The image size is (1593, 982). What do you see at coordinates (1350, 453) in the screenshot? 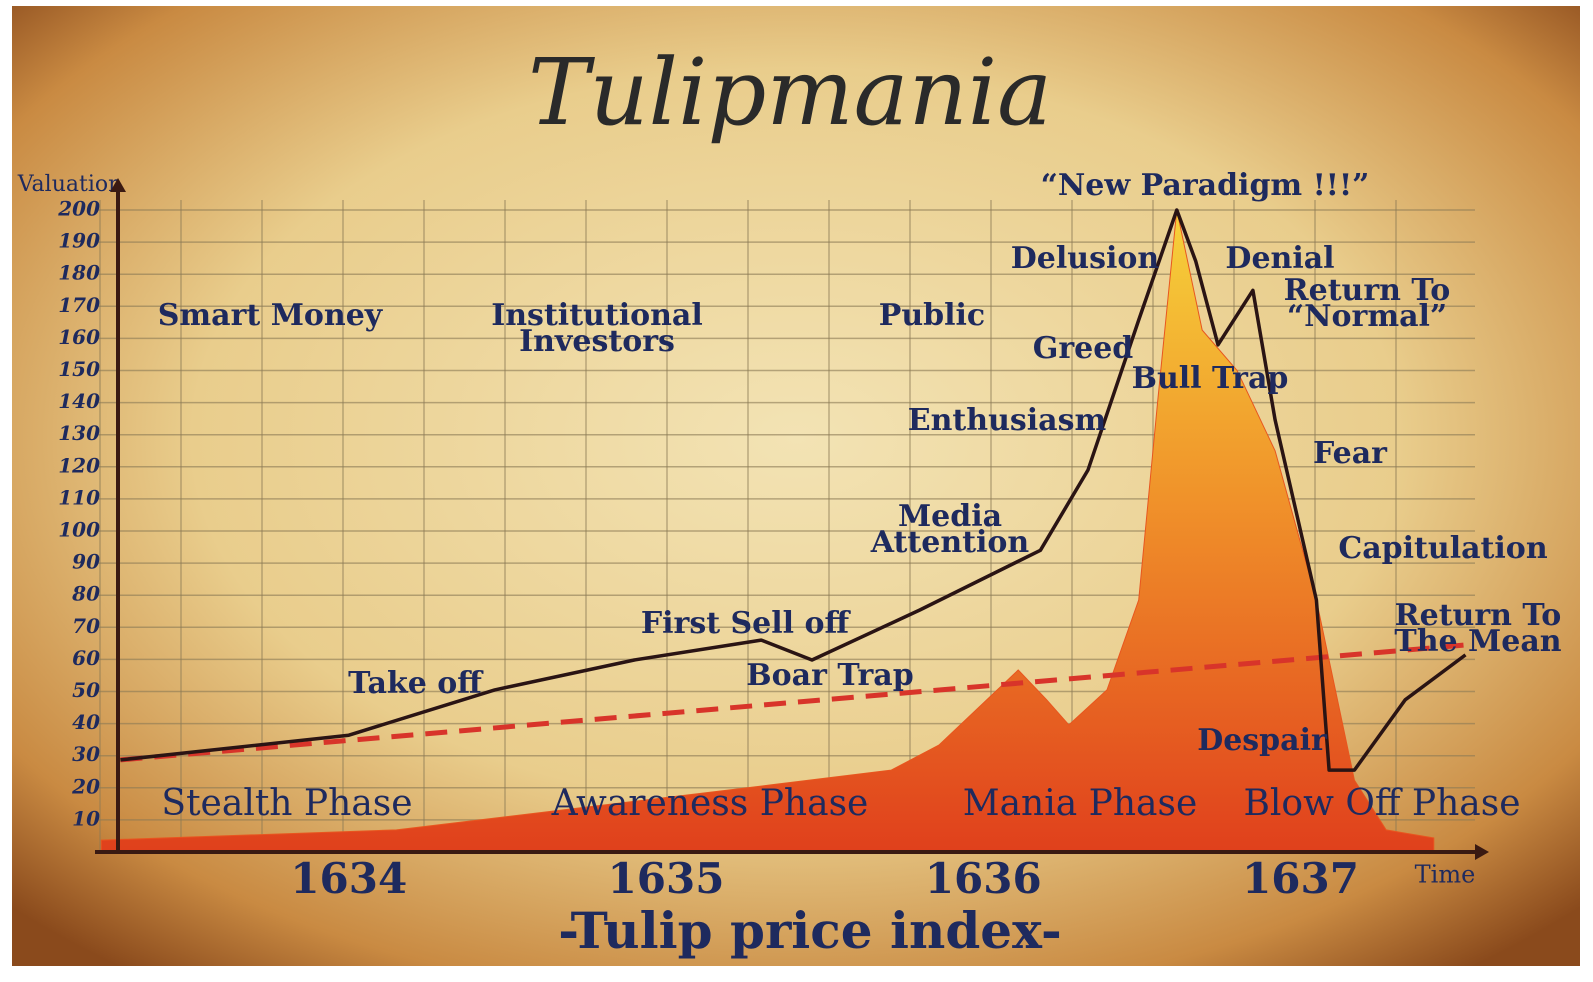
I see `annotation: Fear` at bounding box center [1350, 453].